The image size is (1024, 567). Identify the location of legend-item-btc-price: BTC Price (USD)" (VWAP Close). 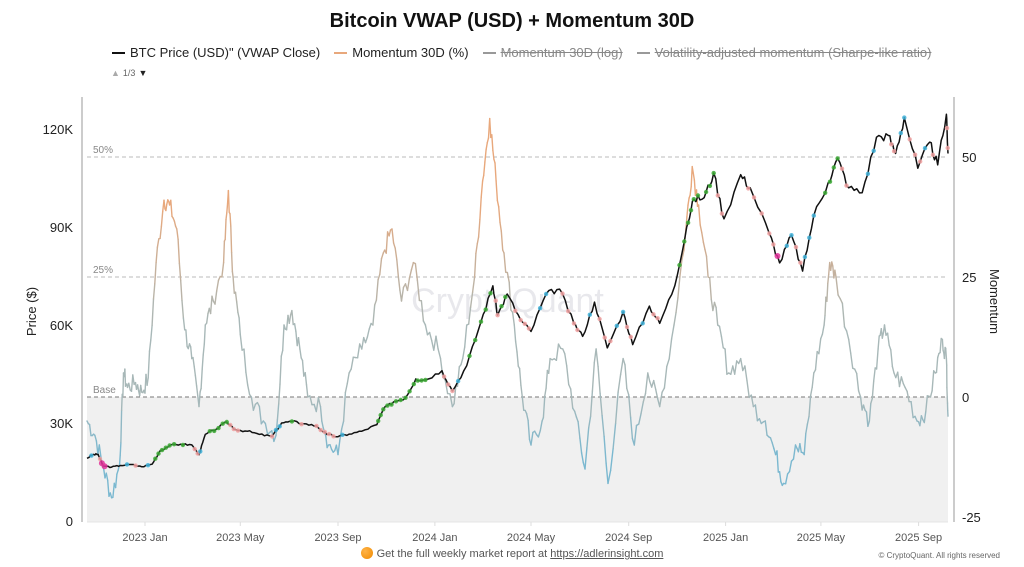
(216, 52).